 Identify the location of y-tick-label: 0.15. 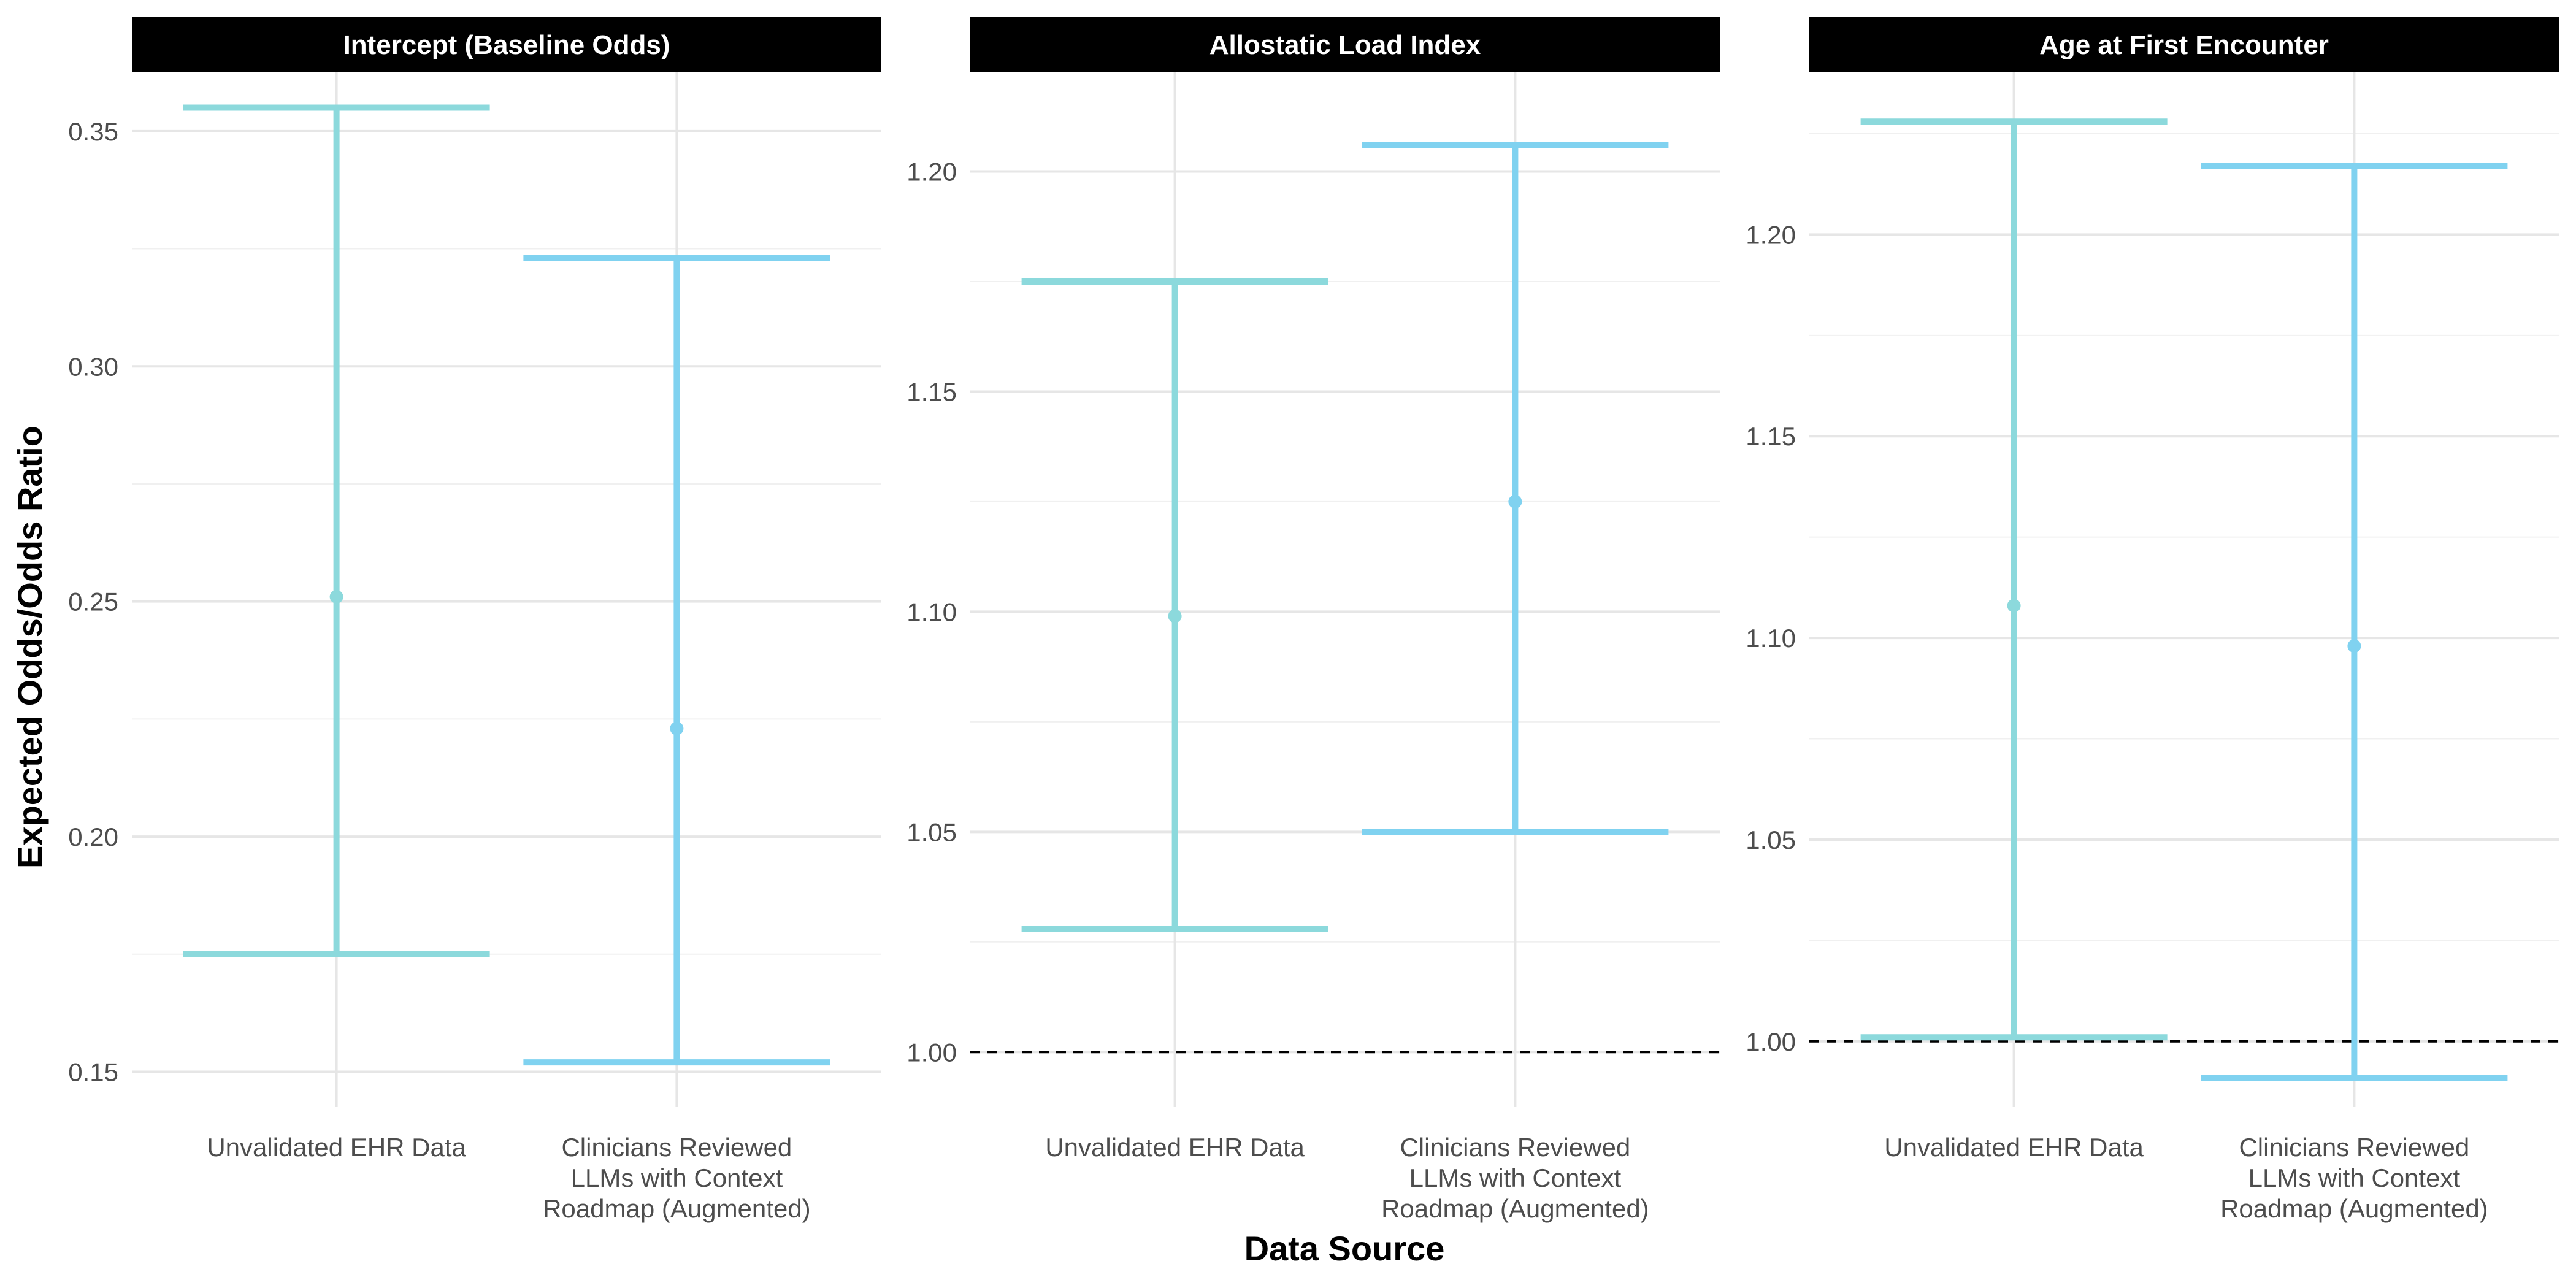
(93, 1071).